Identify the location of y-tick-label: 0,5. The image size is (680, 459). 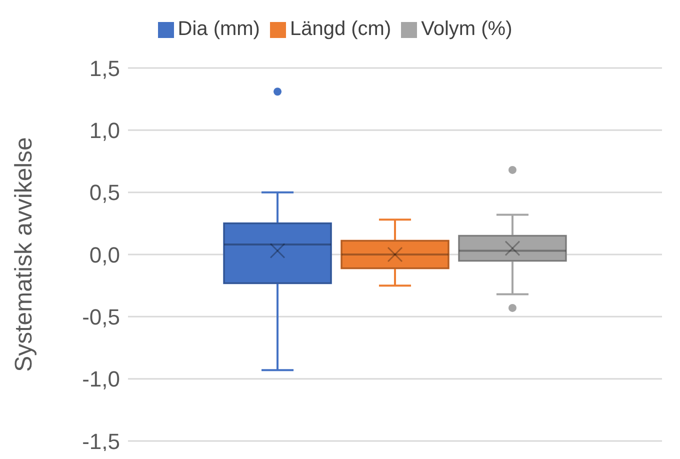
(104, 193).